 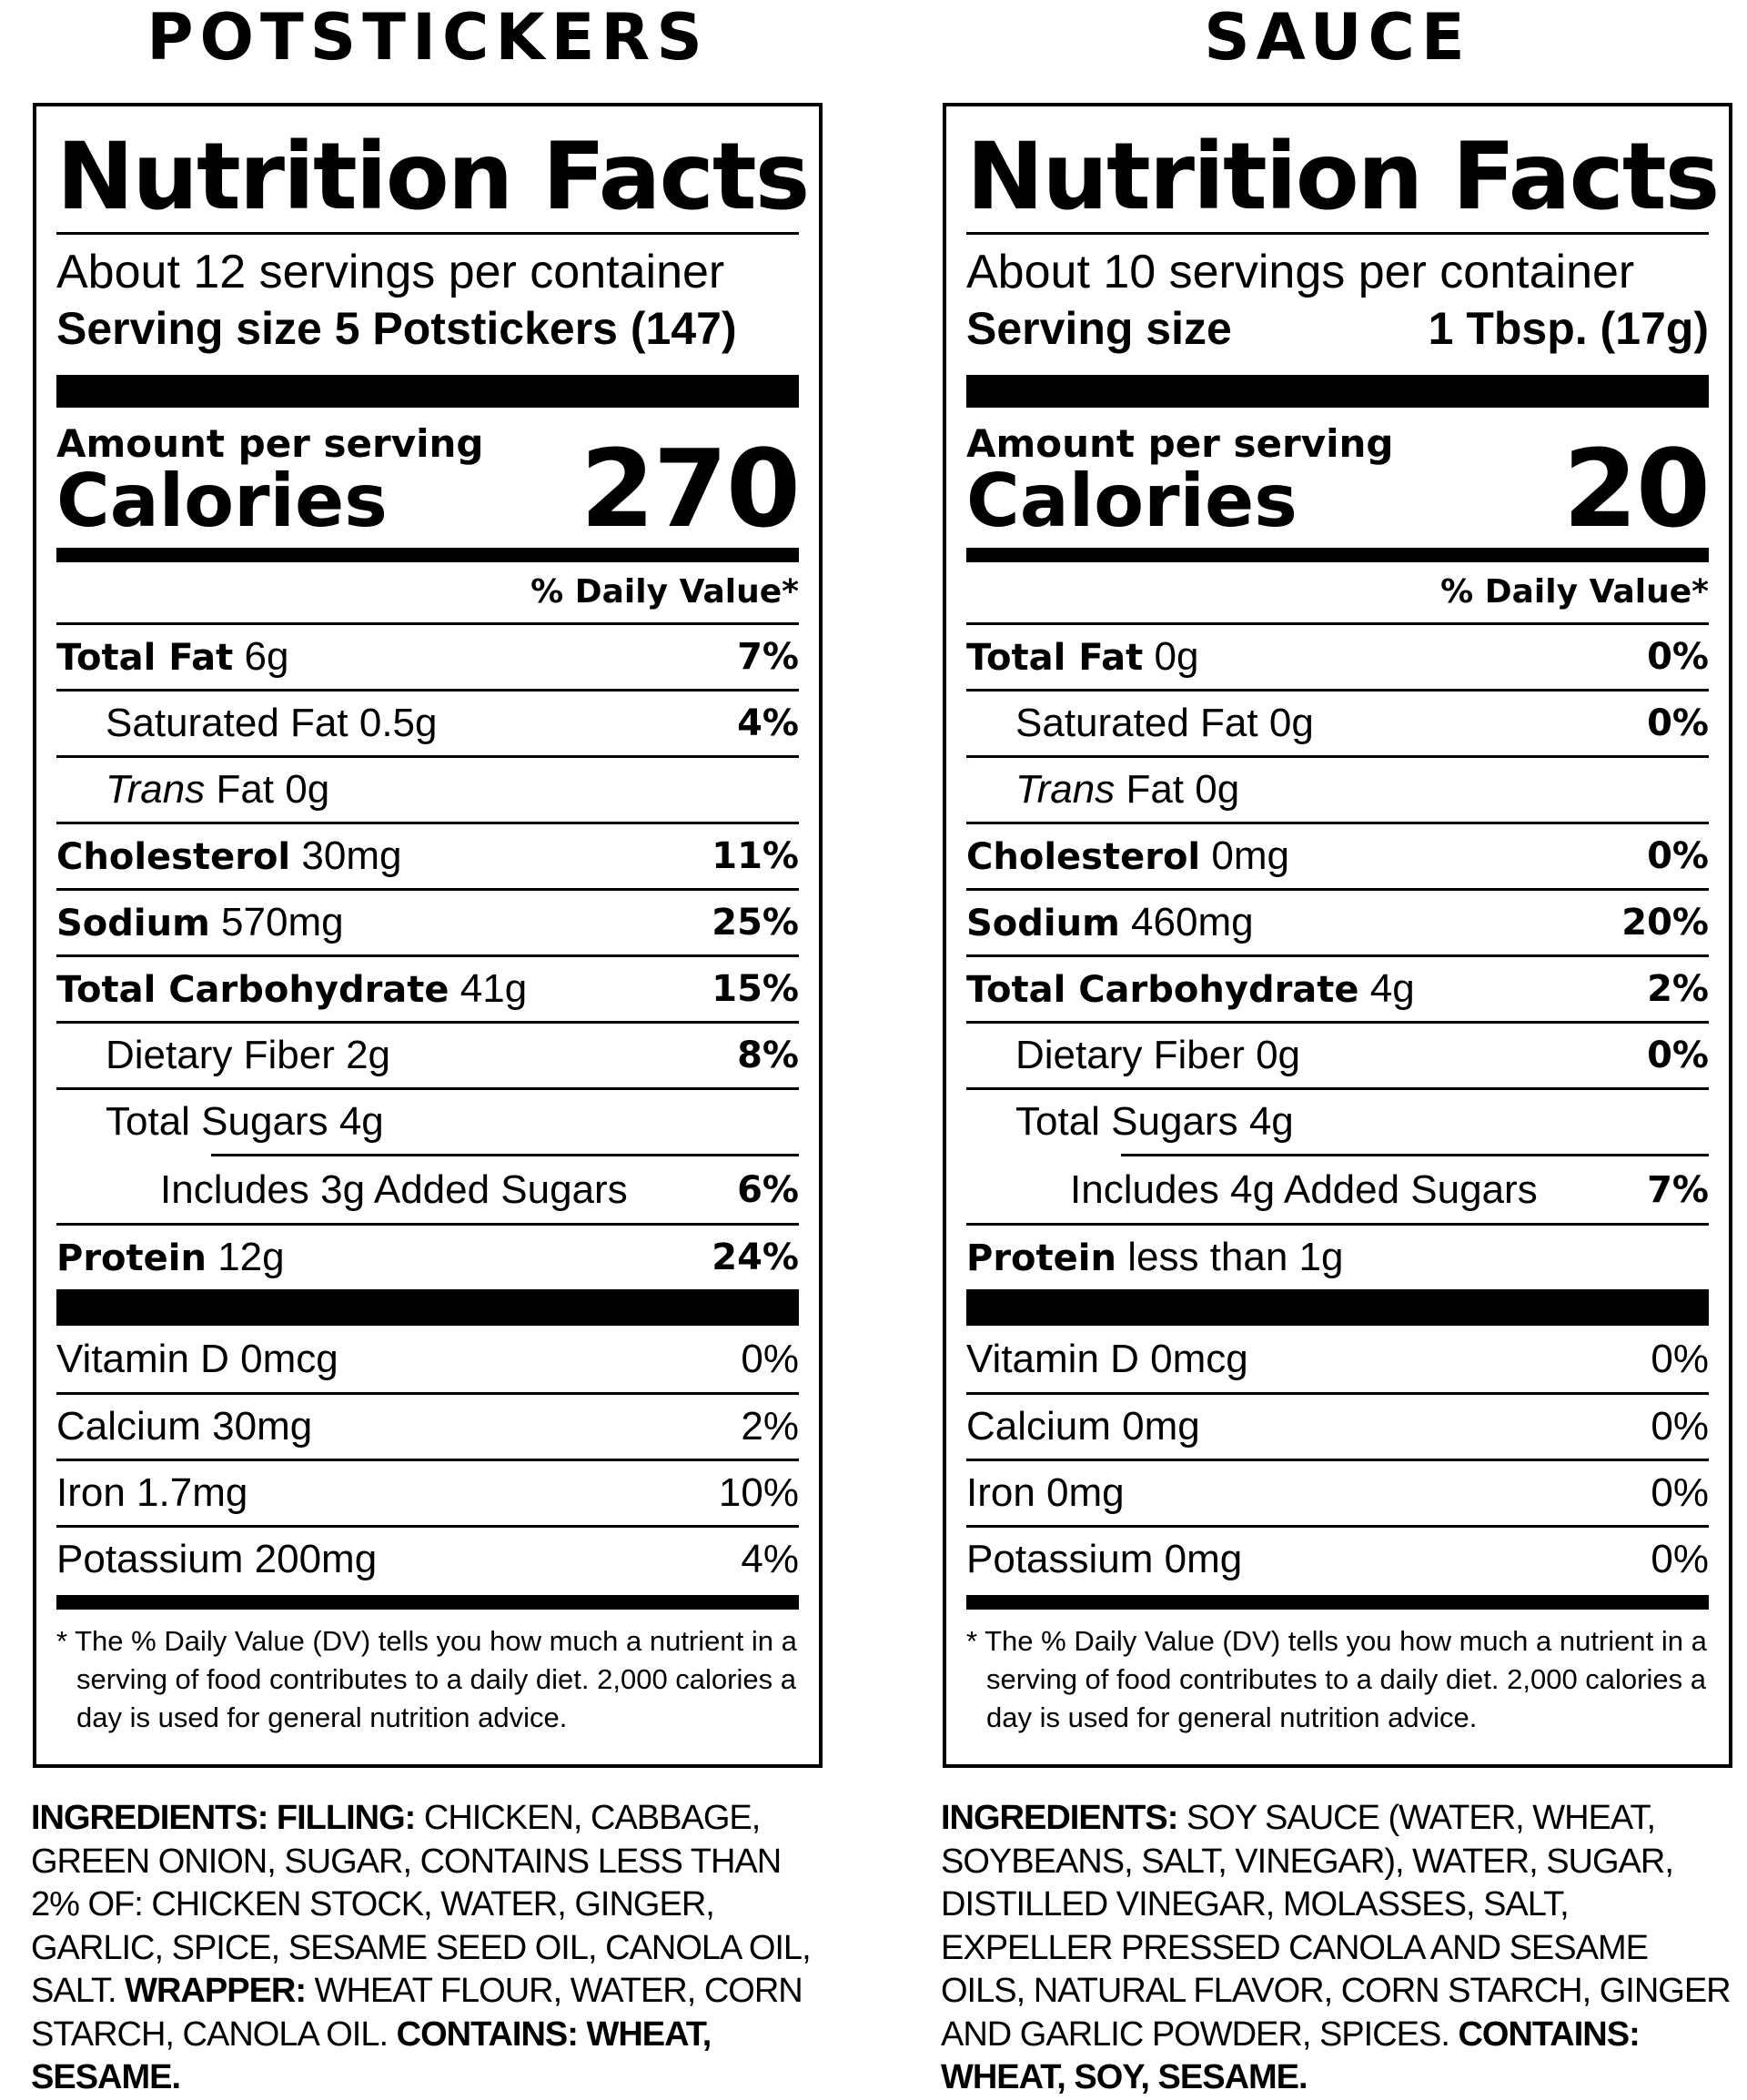 I want to click on nutrient-row: Sodium 570mg 25%, so click(x=428, y=921).